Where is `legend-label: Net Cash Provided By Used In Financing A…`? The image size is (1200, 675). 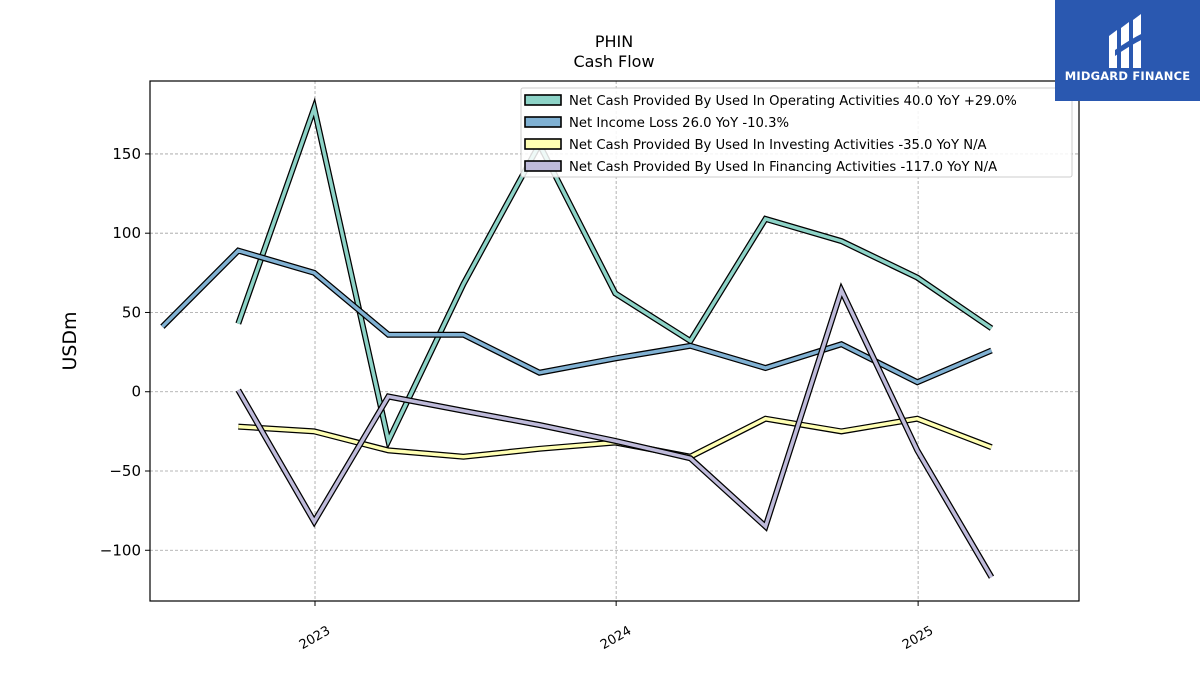
legend-label: Net Cash Provided By Used In Financing A… is located at coordinates (783, 167).